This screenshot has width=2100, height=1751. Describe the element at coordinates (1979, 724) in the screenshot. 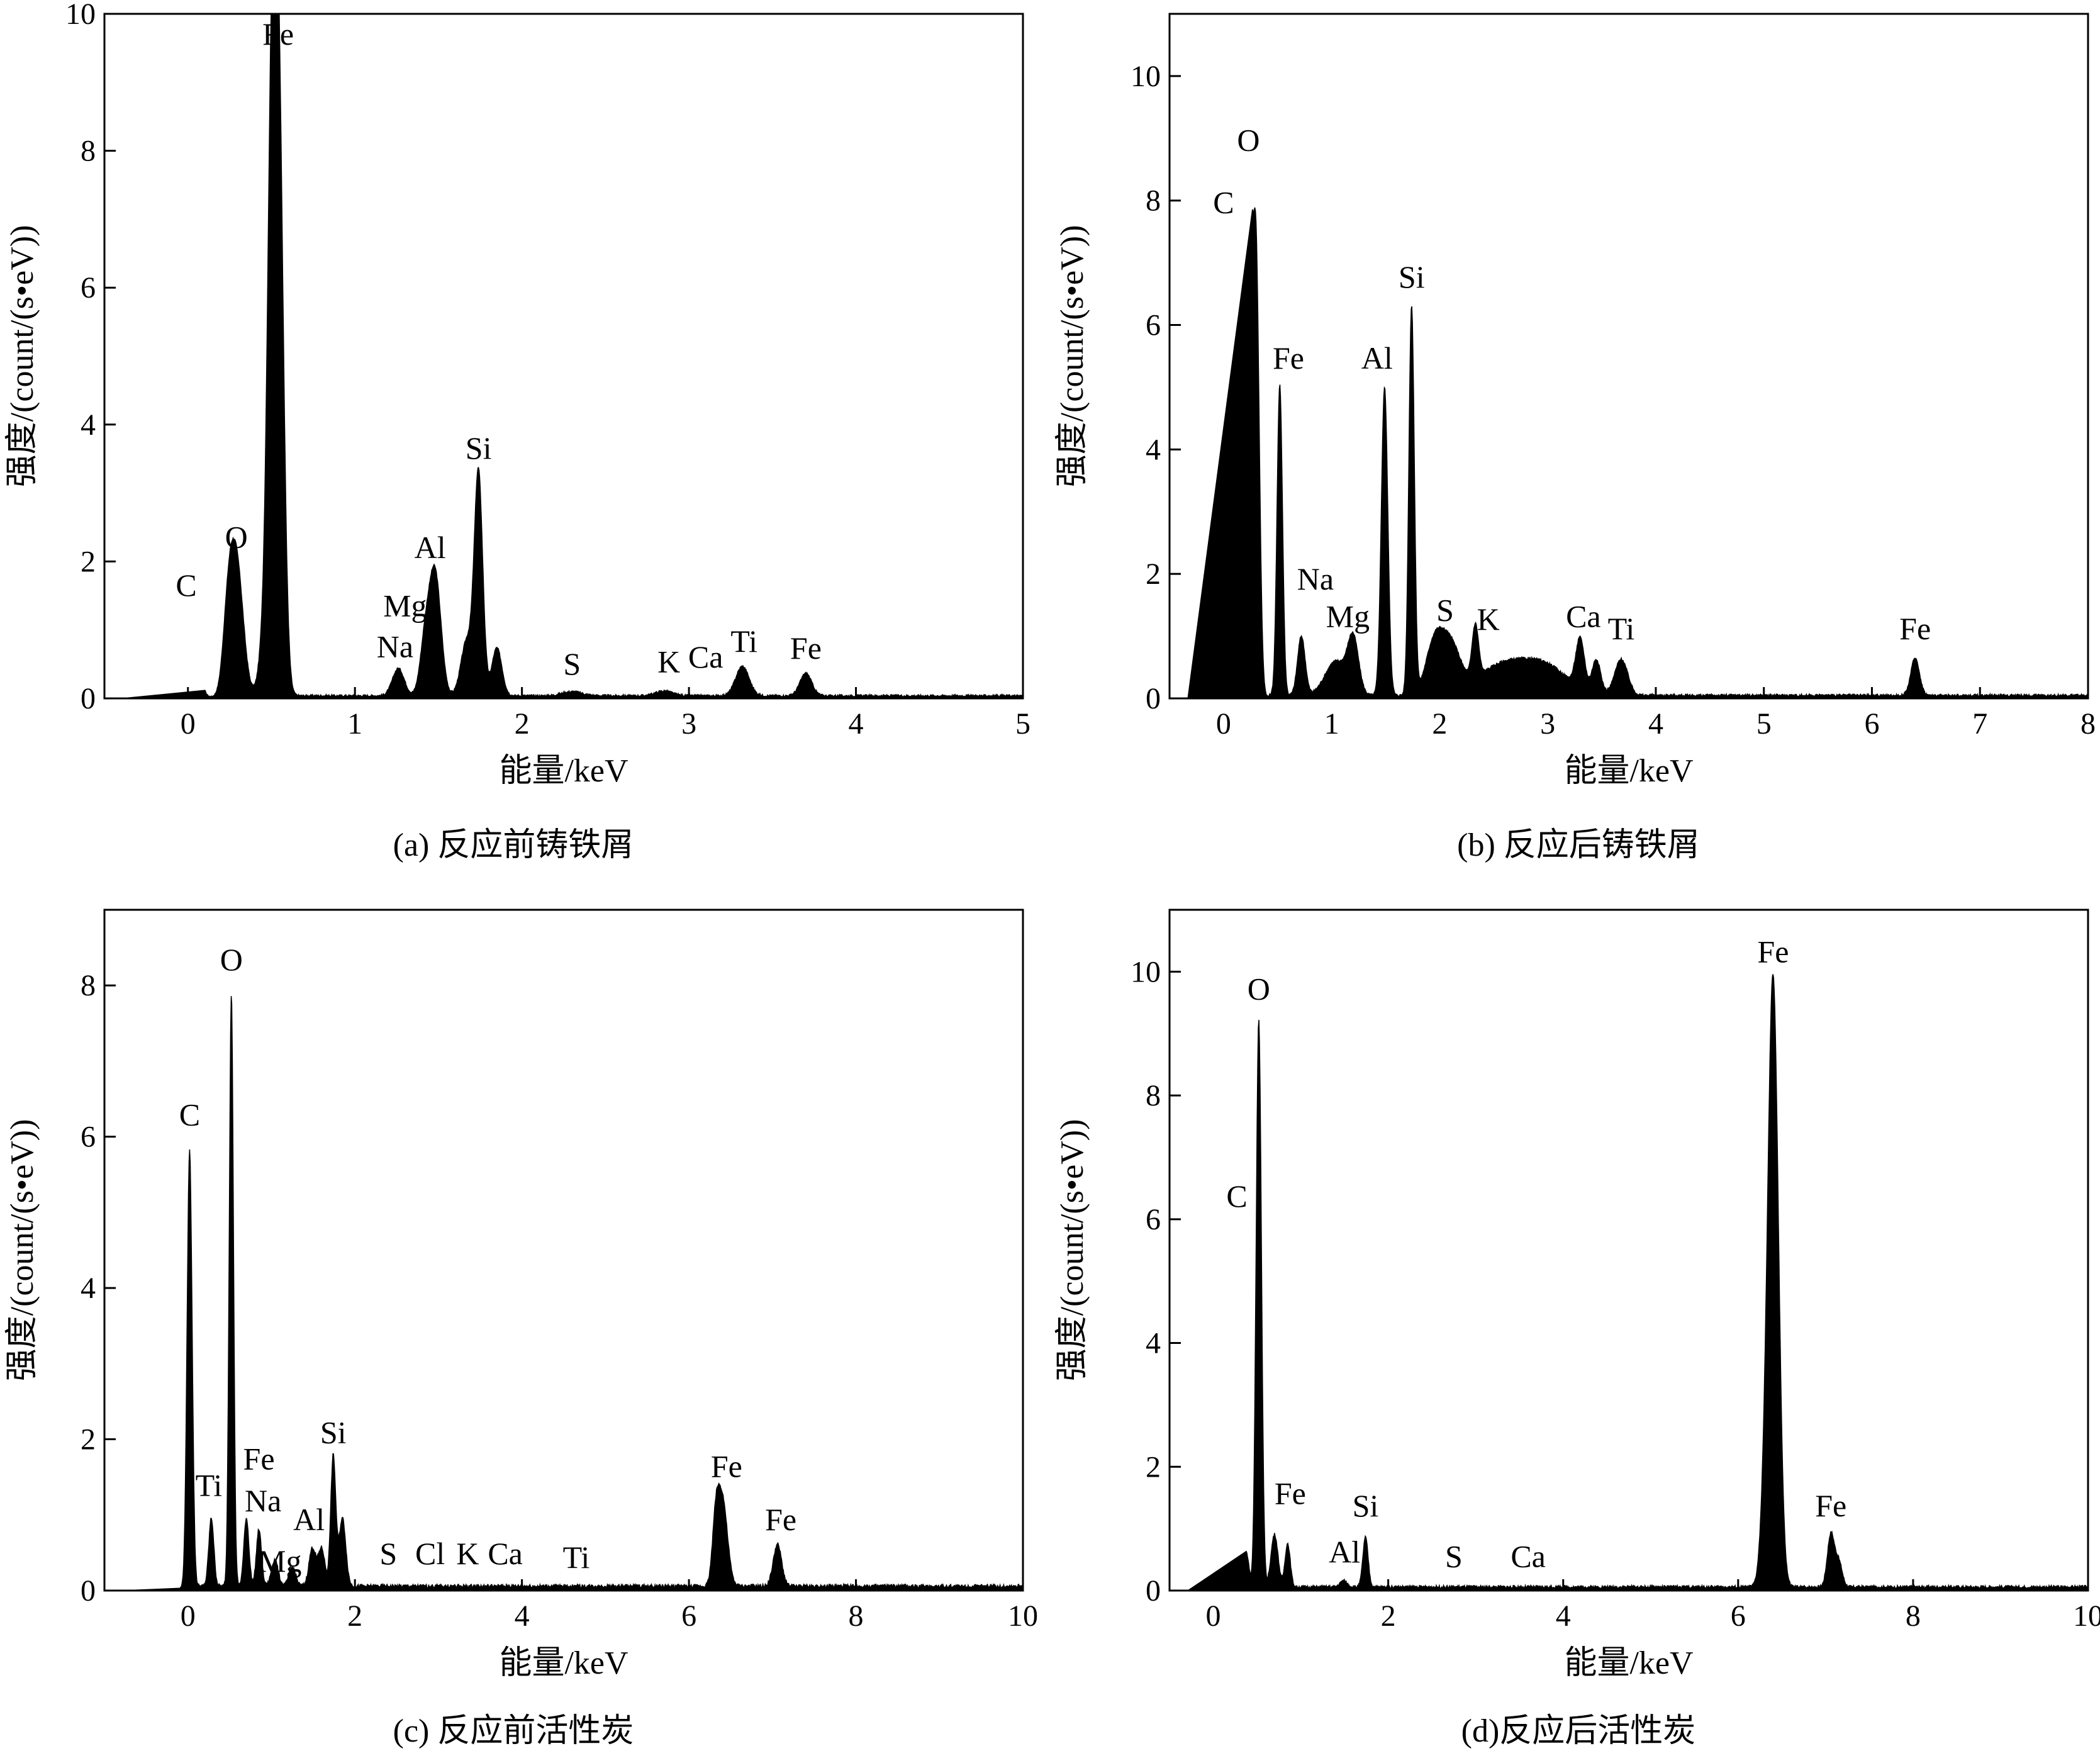

I see `x-tick-label: 7` at that location.